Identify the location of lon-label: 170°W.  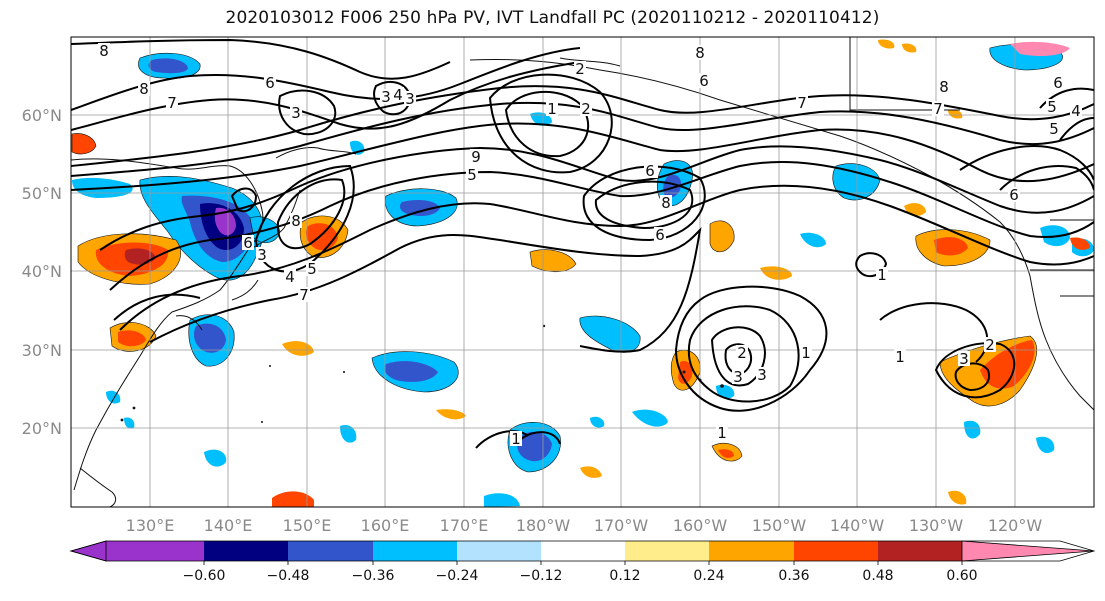
(621, 525).